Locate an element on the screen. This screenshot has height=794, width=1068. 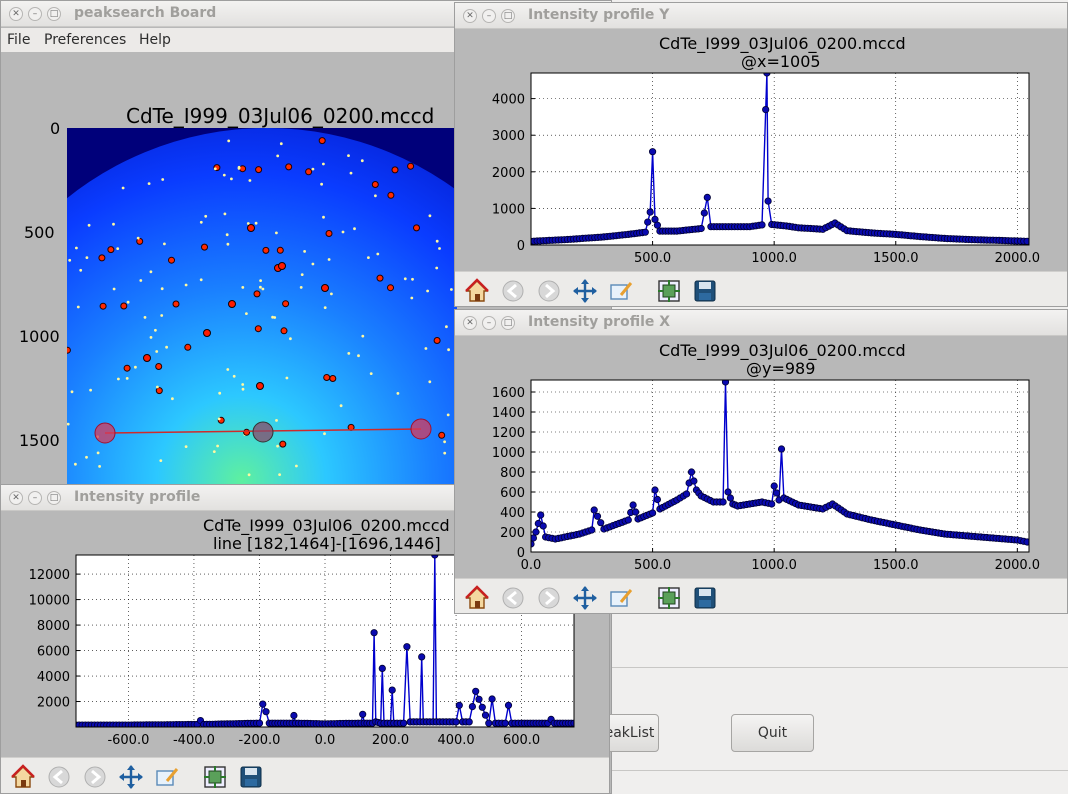
home-icon is located at coordinates (477, 599).